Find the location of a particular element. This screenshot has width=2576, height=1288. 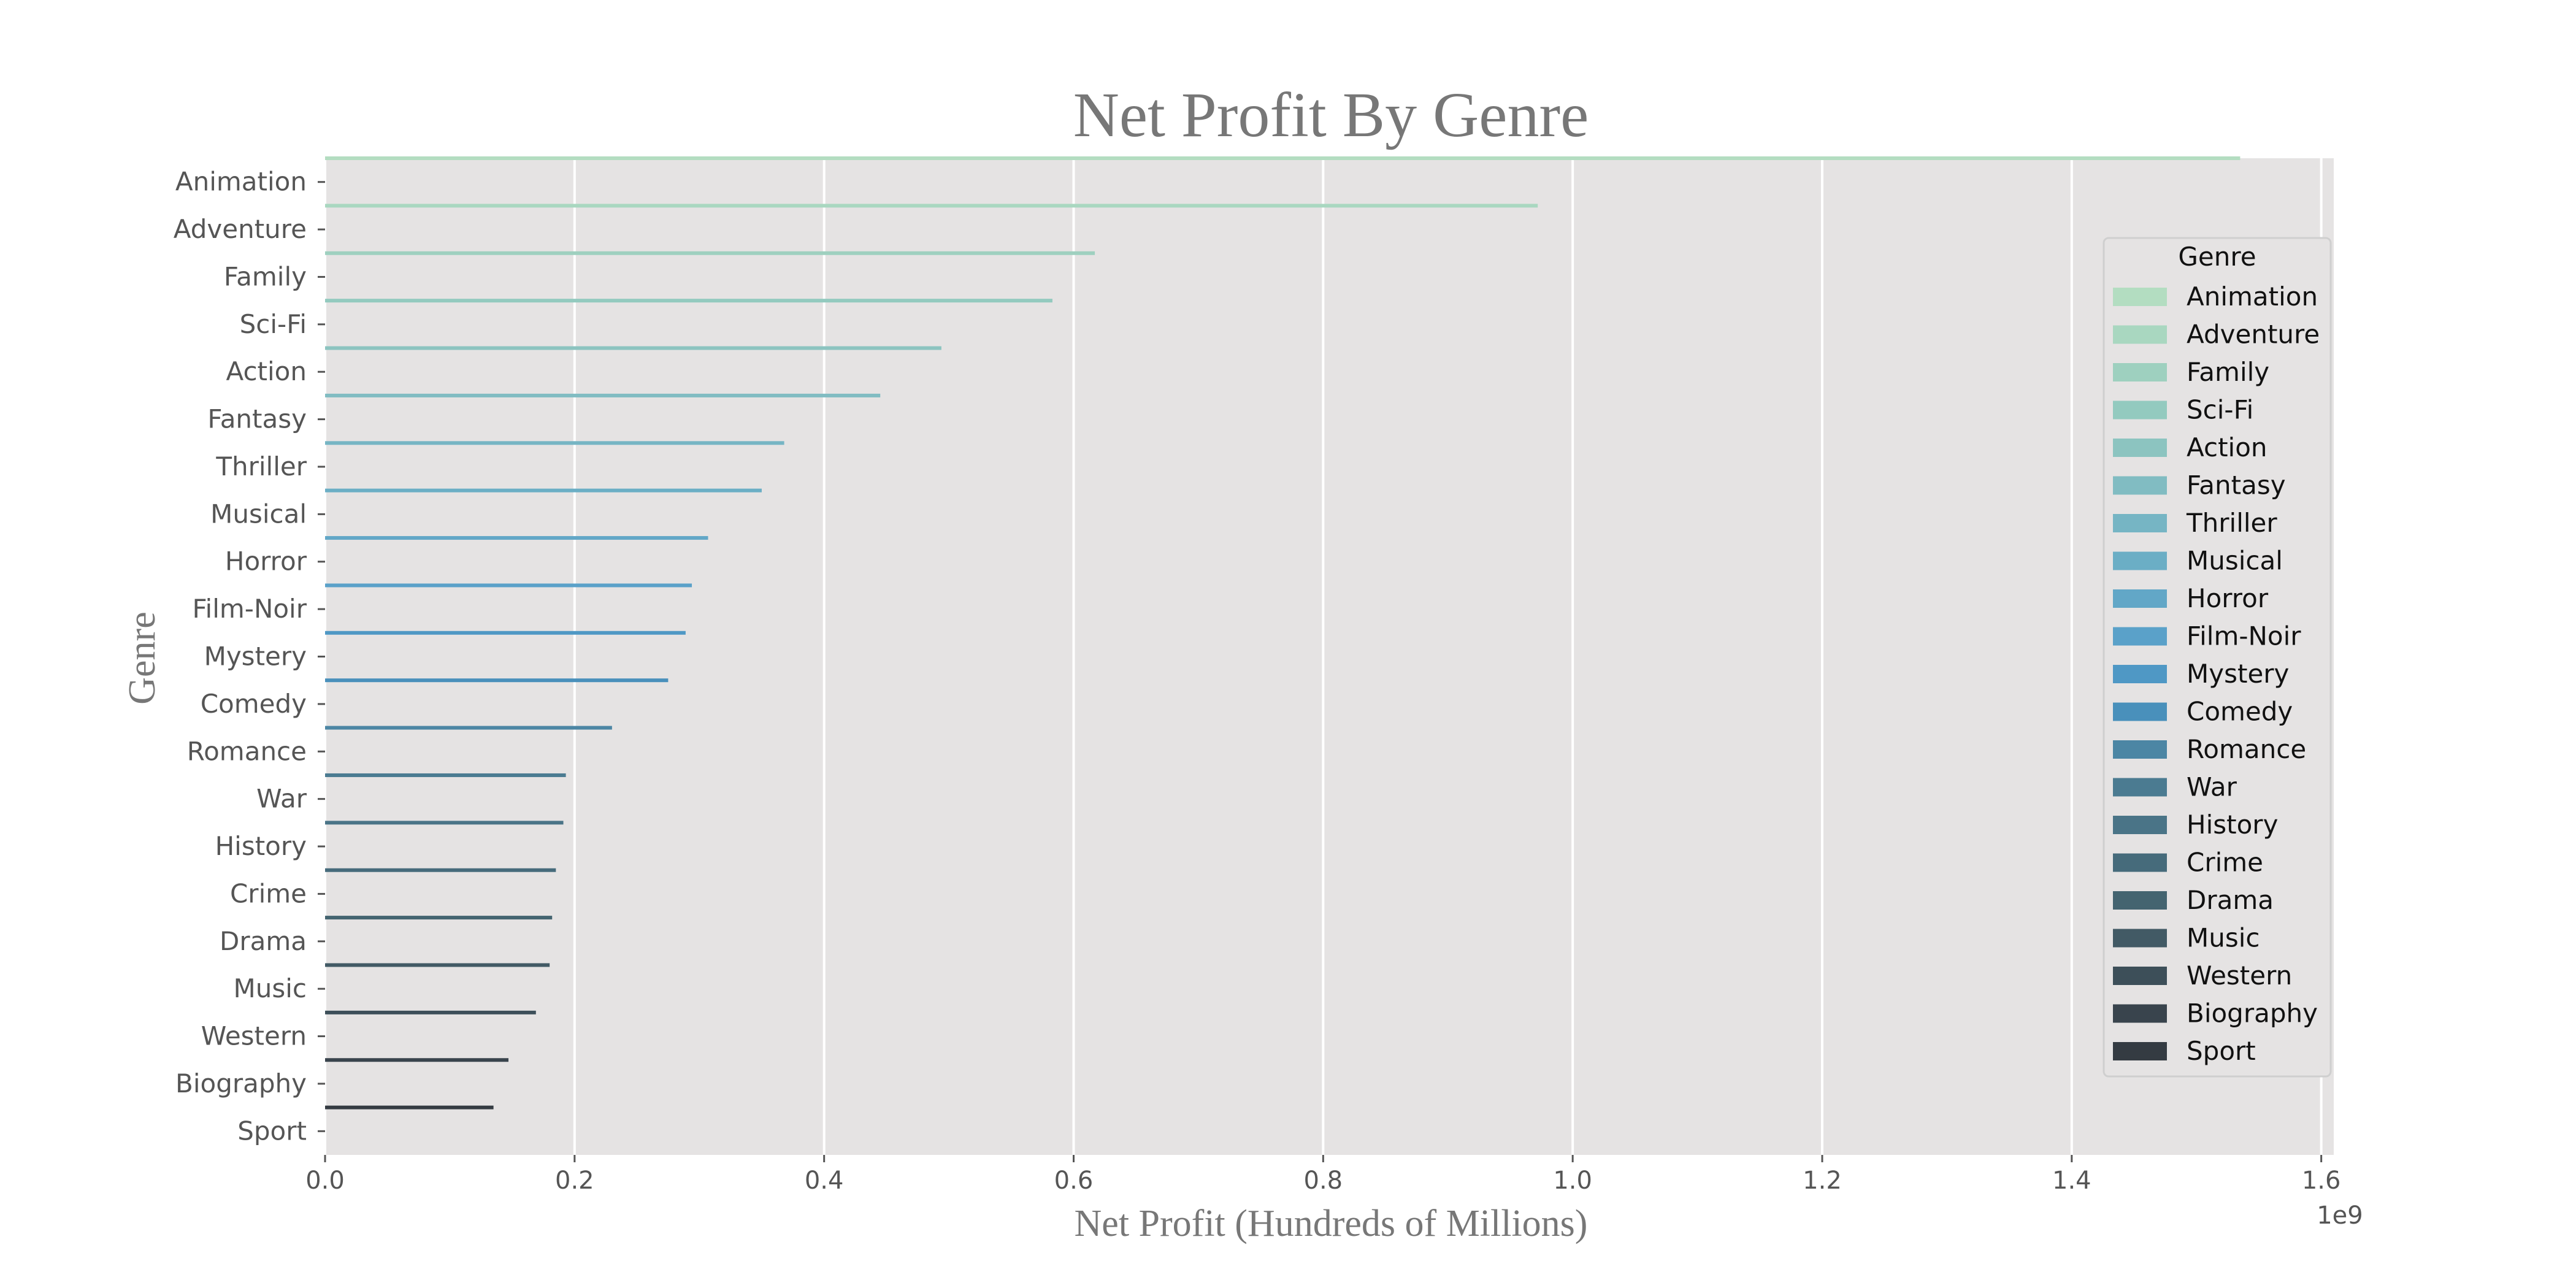

legend-label: Action is located at coordinates (2227, 447).